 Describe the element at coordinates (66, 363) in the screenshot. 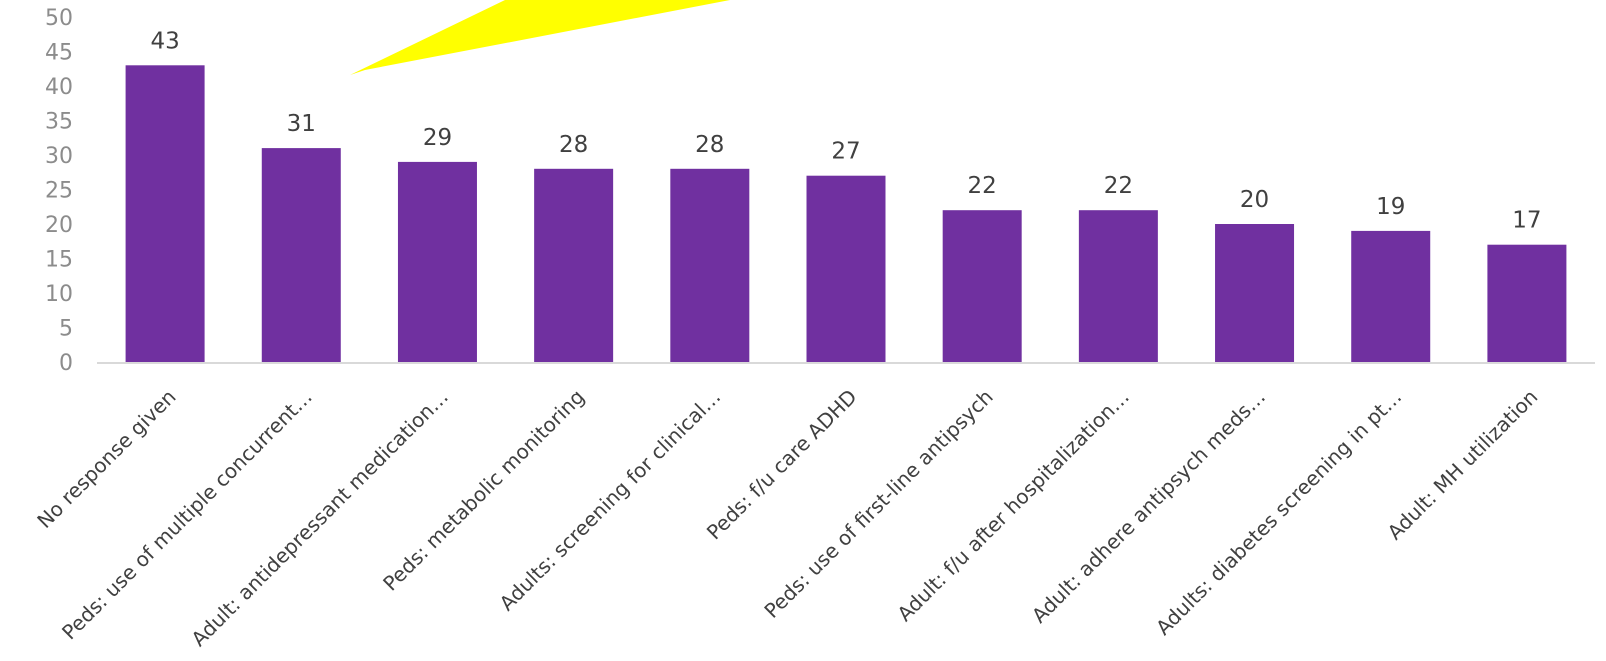

I see `y-tick-label: 0` at that location.